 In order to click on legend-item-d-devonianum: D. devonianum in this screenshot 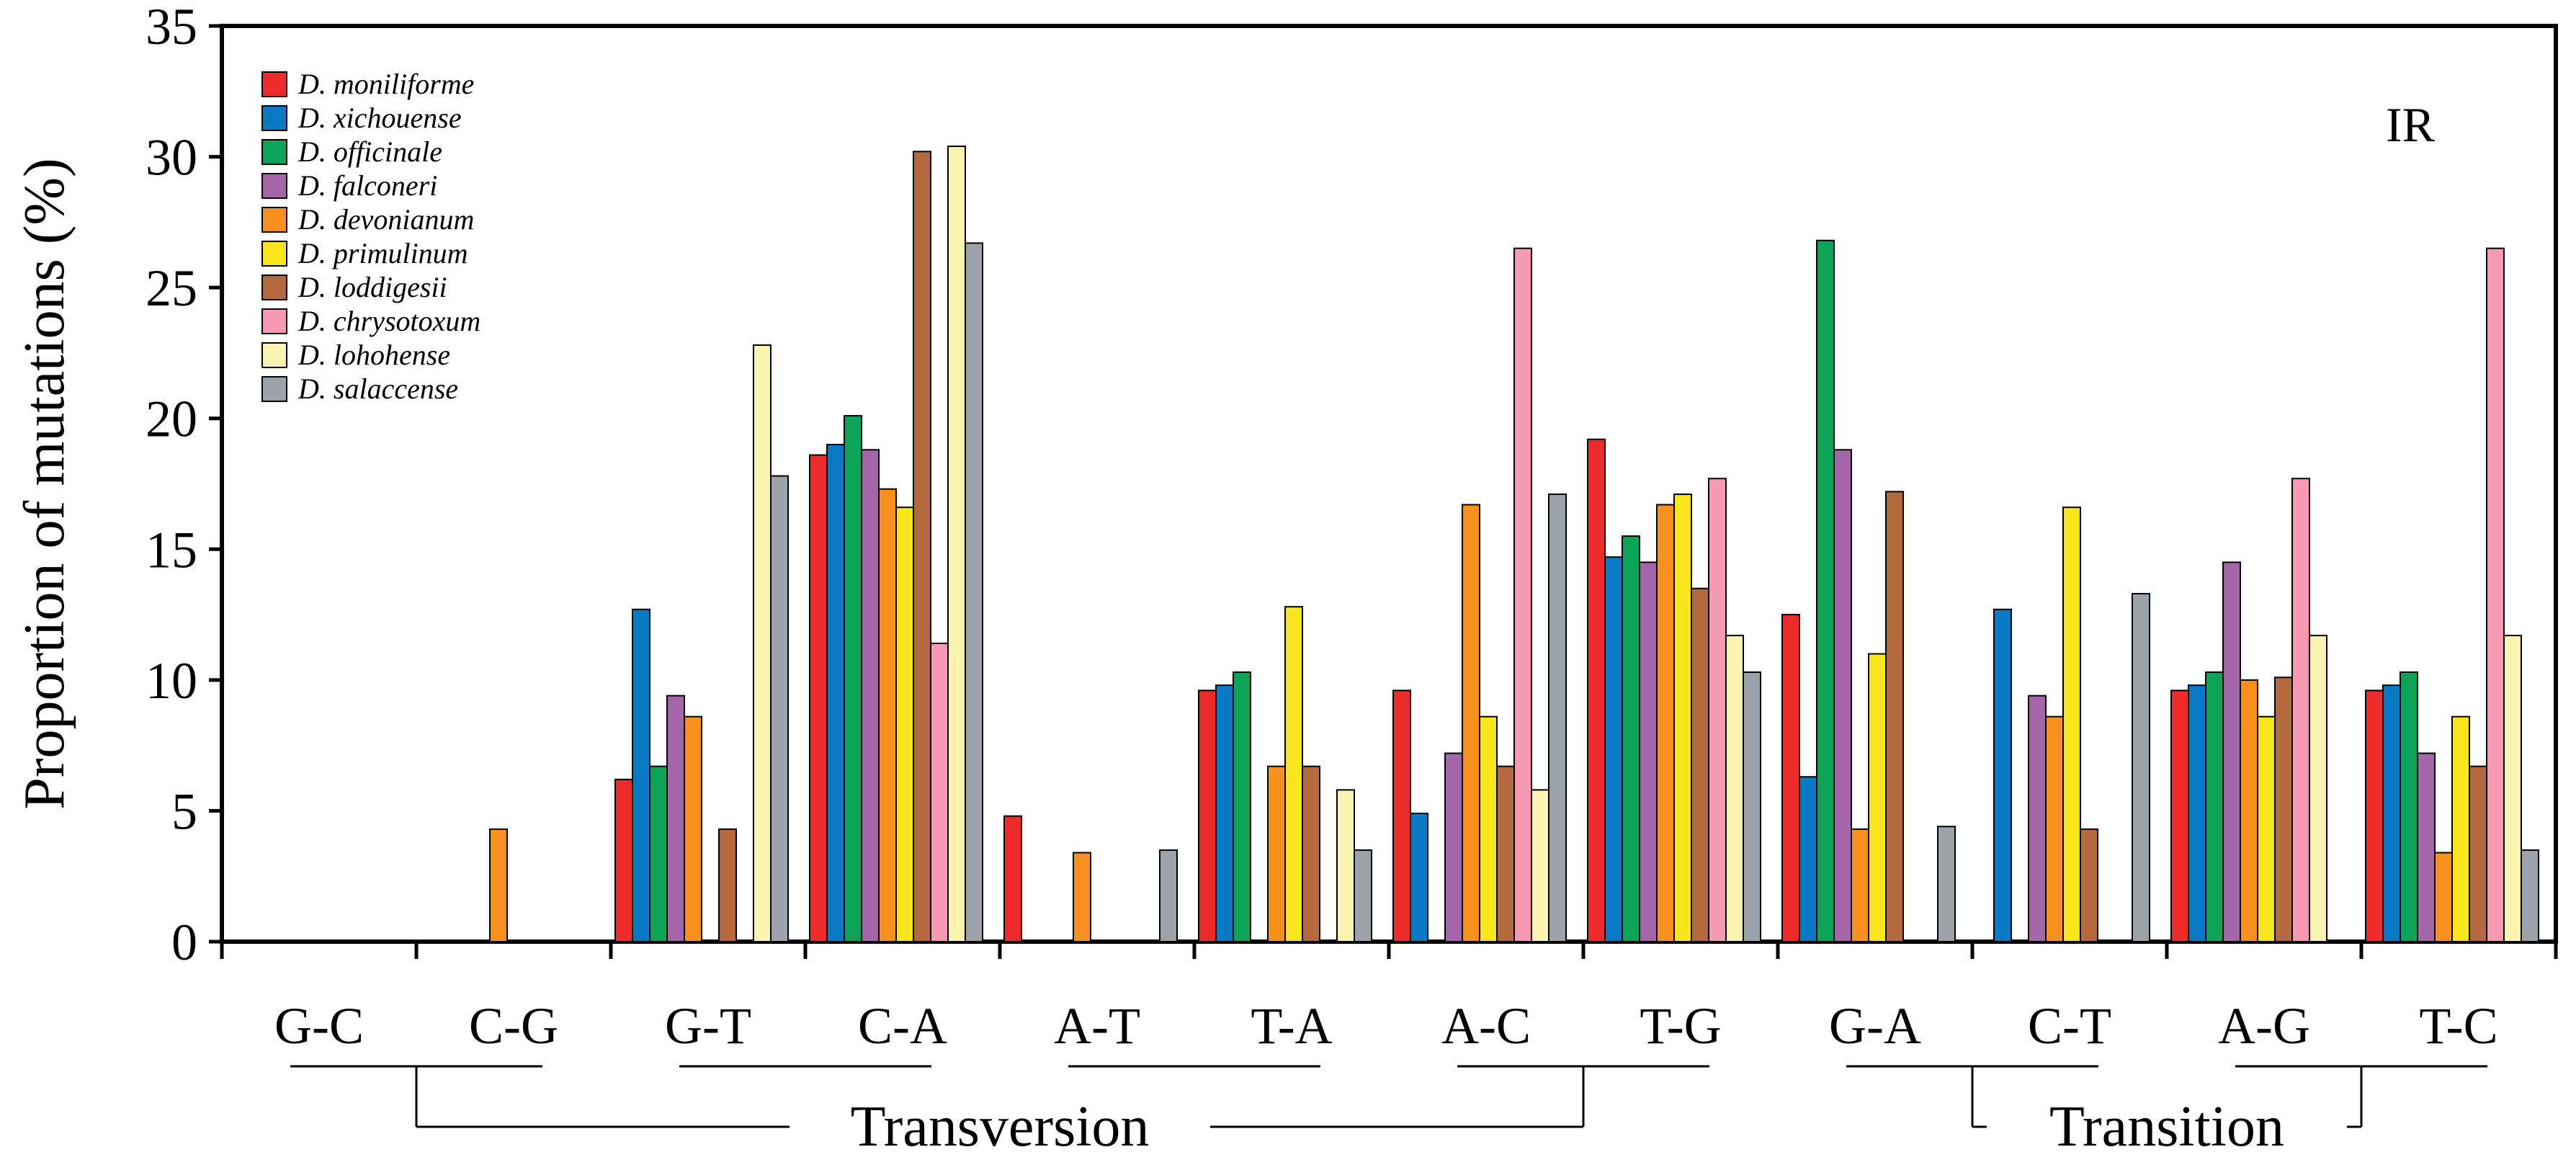, I will do `click(367, 219)`.